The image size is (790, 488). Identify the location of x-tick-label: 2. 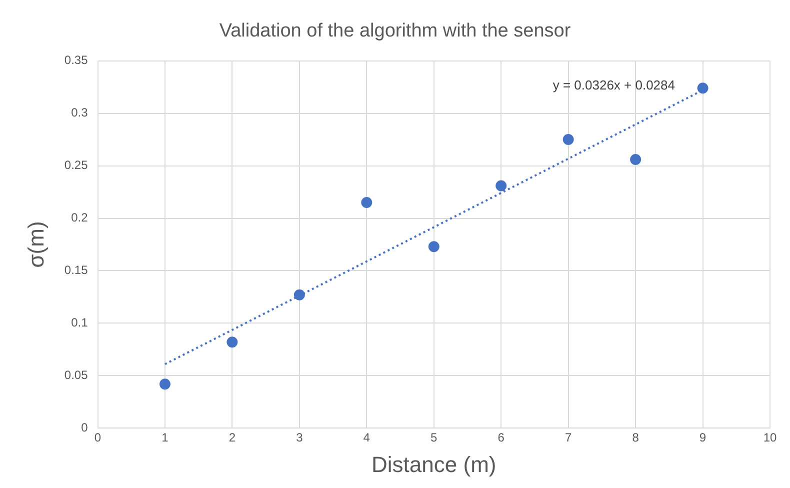
(232, 437).